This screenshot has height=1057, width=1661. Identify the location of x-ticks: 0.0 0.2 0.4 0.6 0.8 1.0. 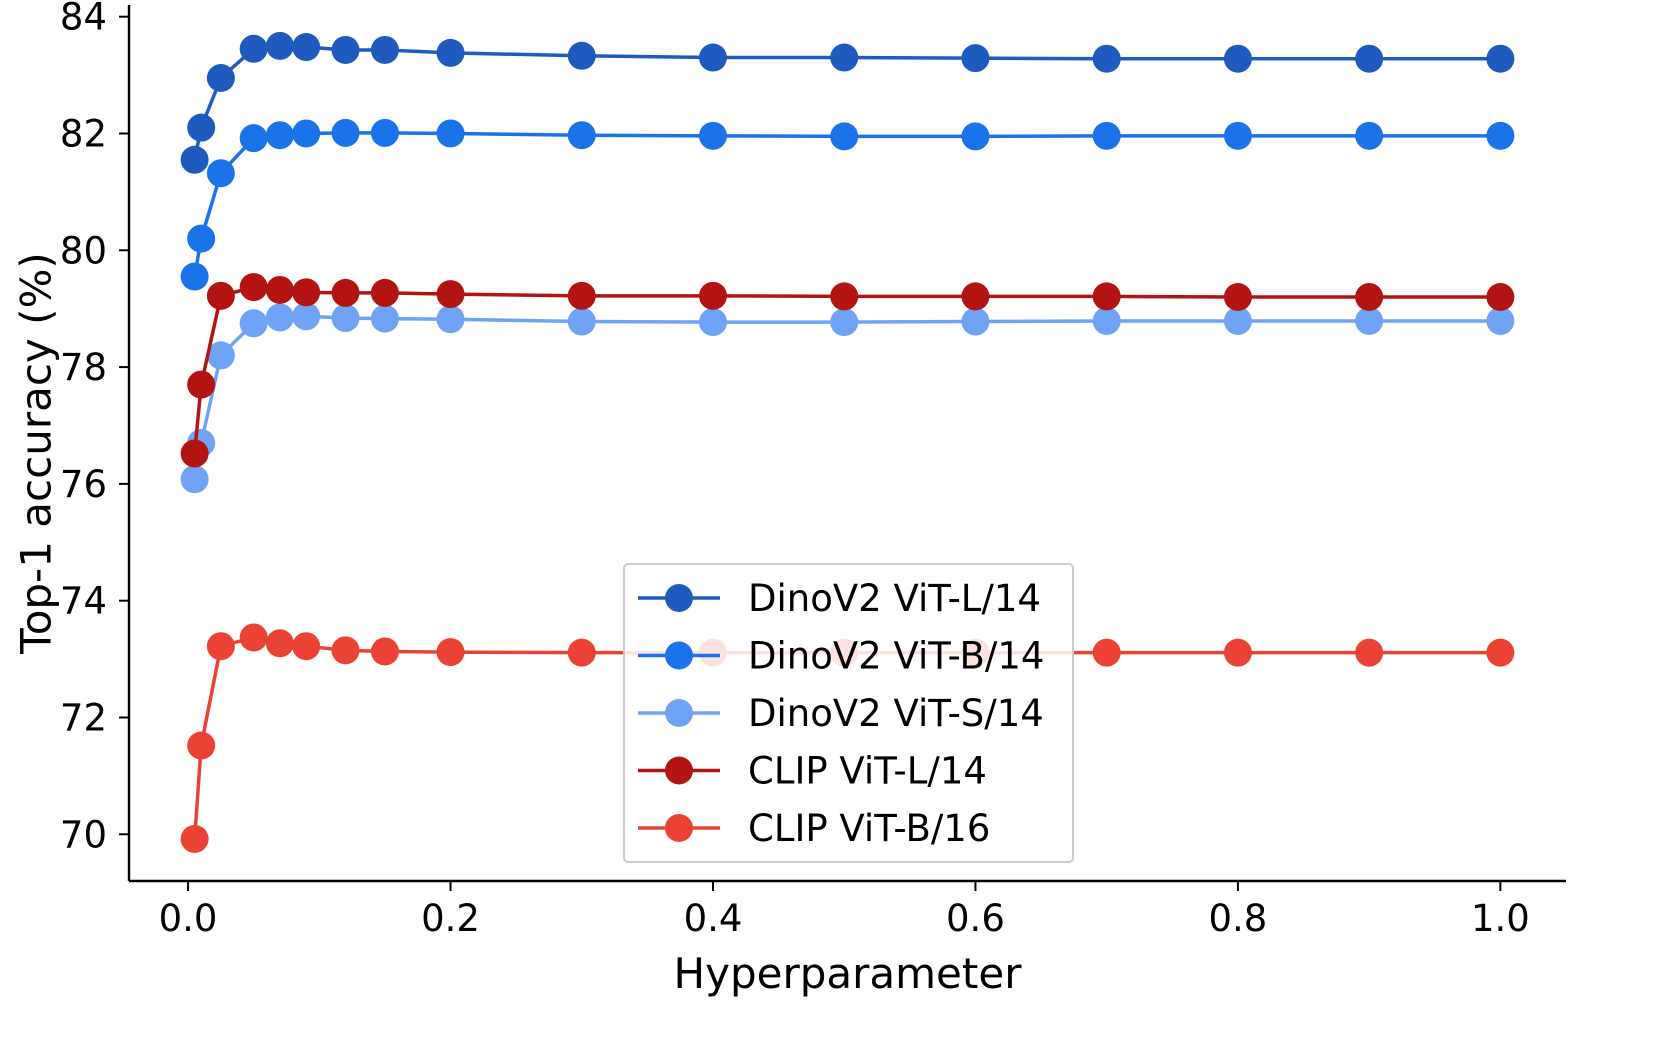
(844, 910).